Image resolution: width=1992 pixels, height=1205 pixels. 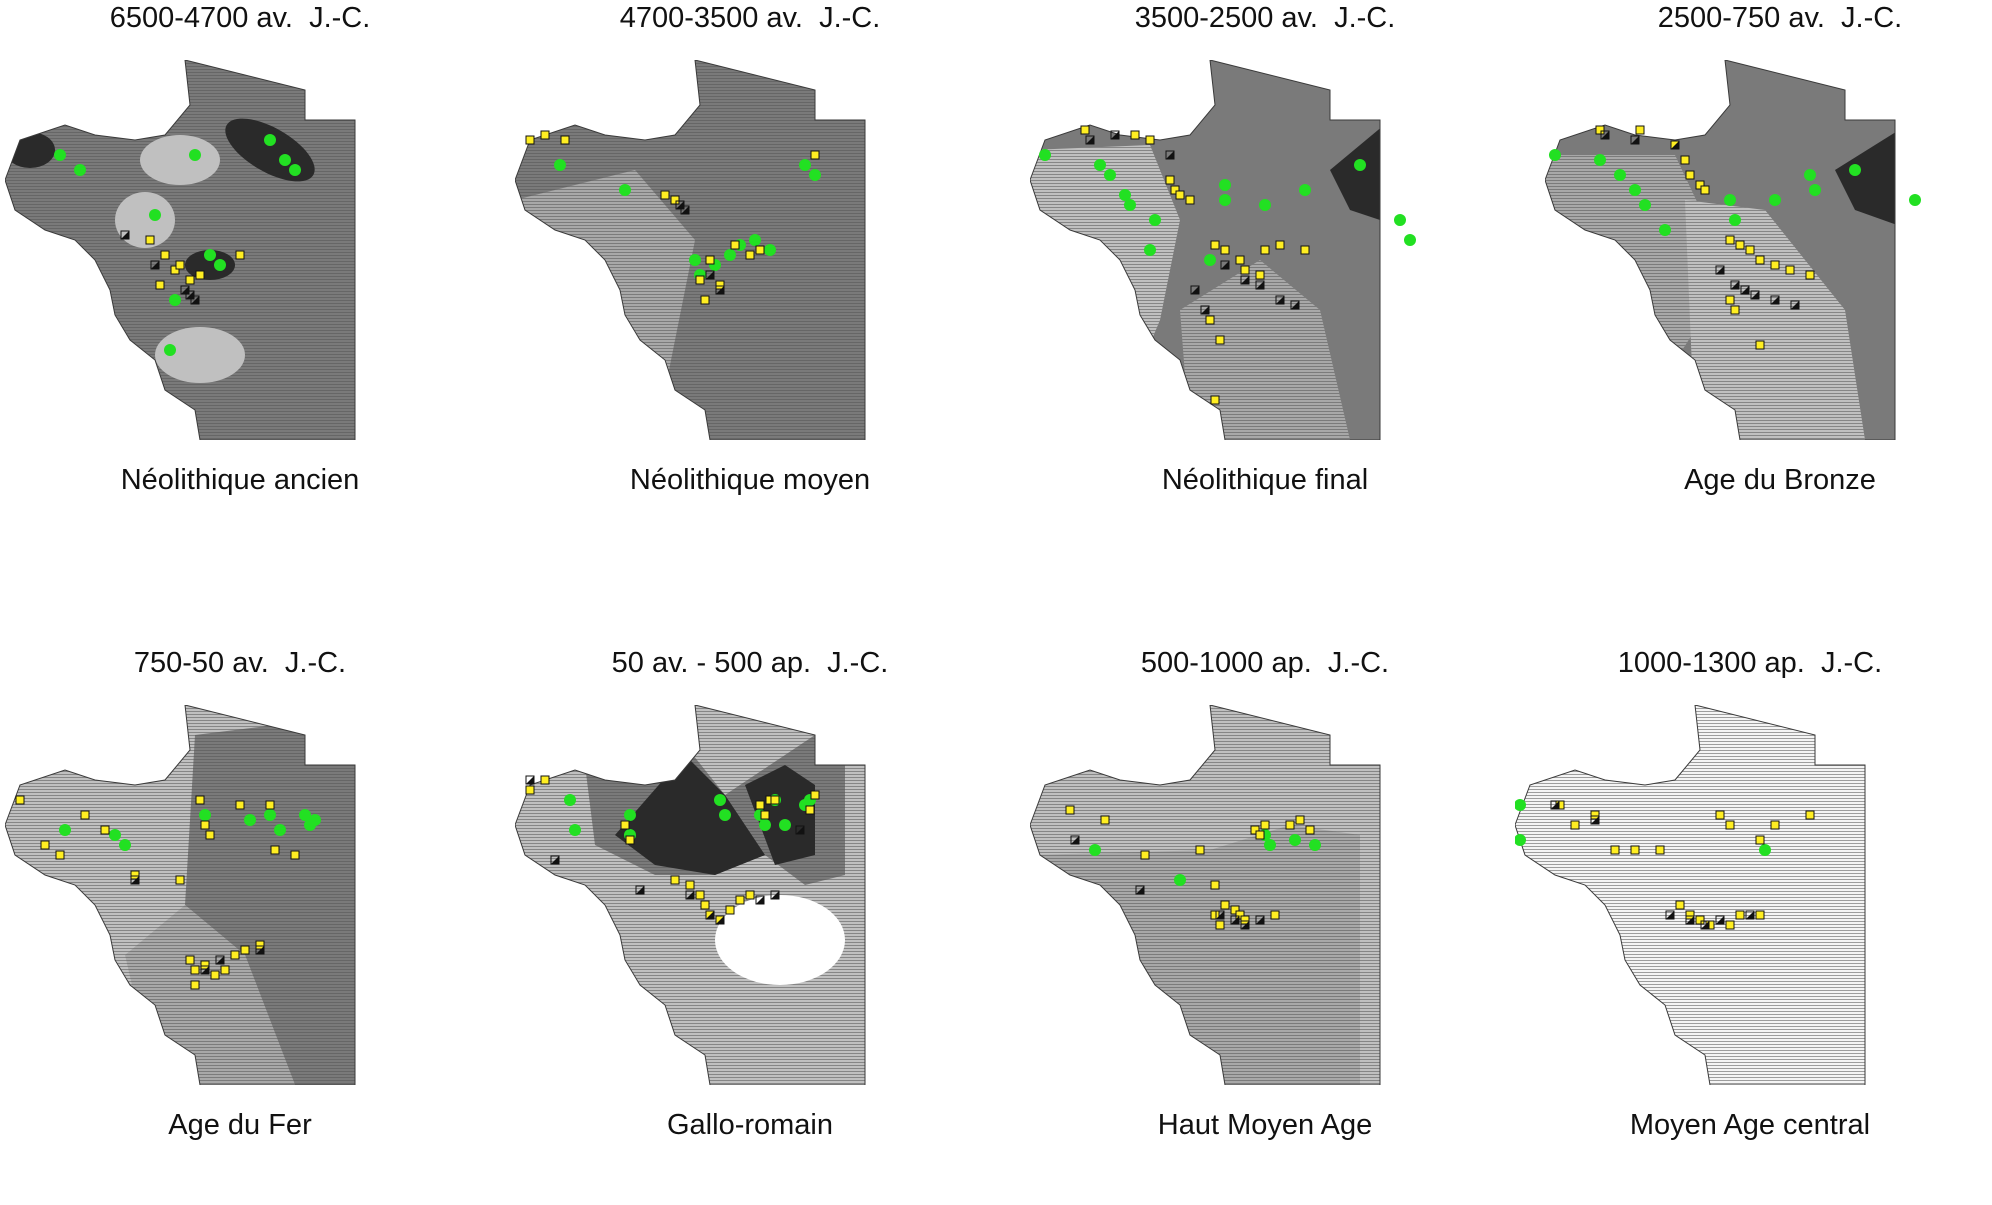 I want to click on culture-label: Néolithique ancien, so click(x=240, y=480).